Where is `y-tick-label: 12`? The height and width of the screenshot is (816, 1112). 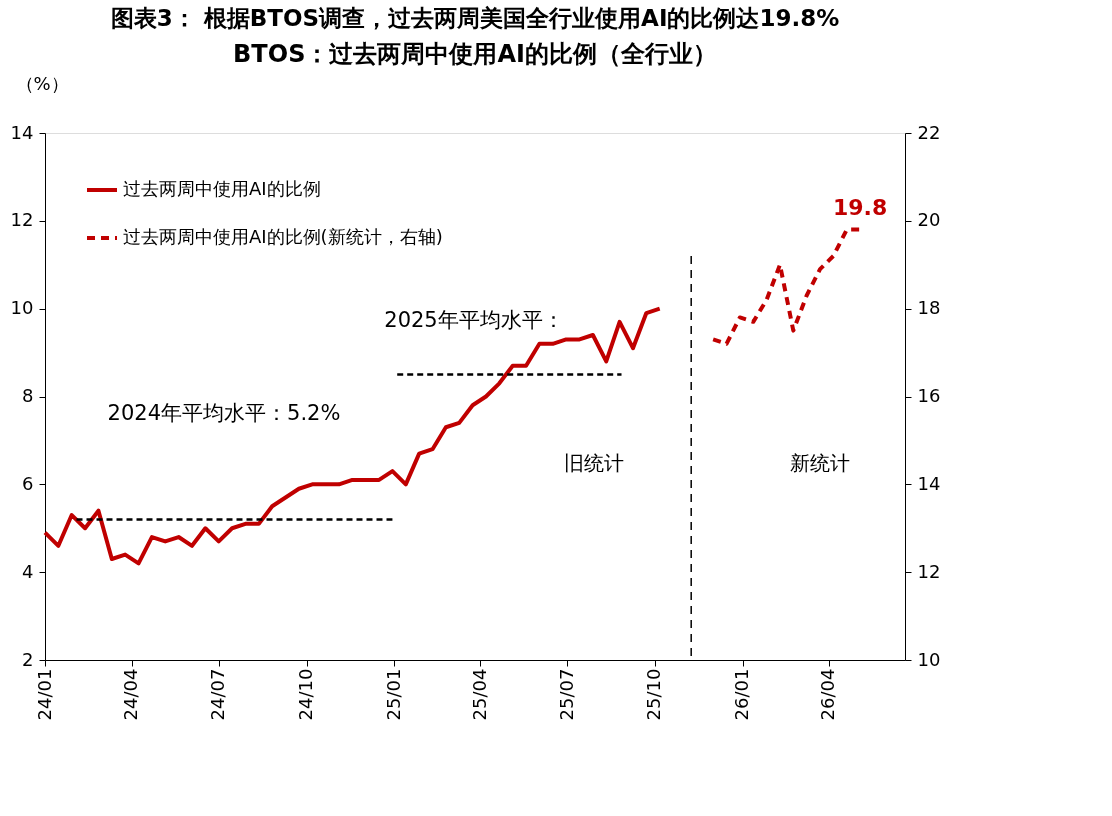
y-tick-label: 12 is located at coordinates (22, 220).